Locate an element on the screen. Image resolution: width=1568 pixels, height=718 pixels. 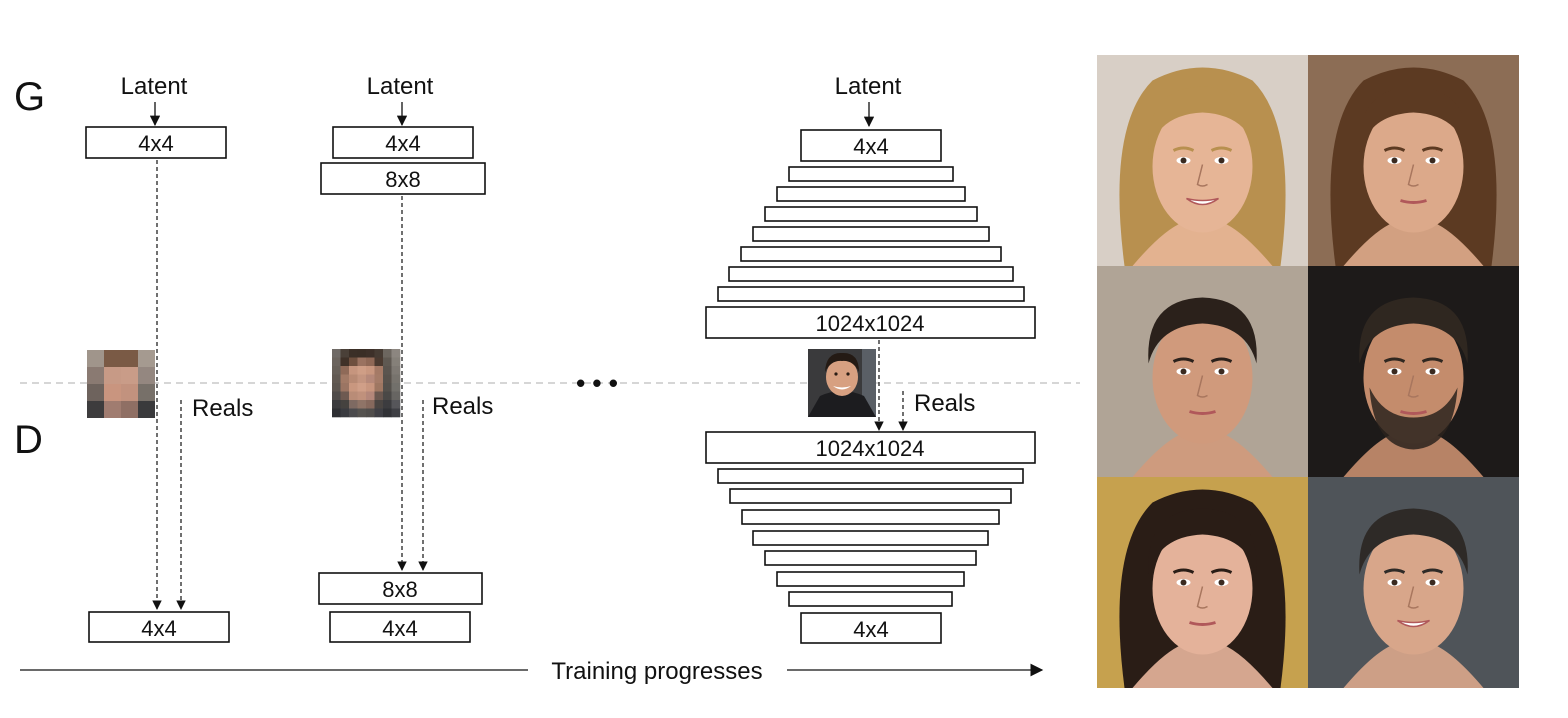
generator-label: G is located at coordinates (29, 97).